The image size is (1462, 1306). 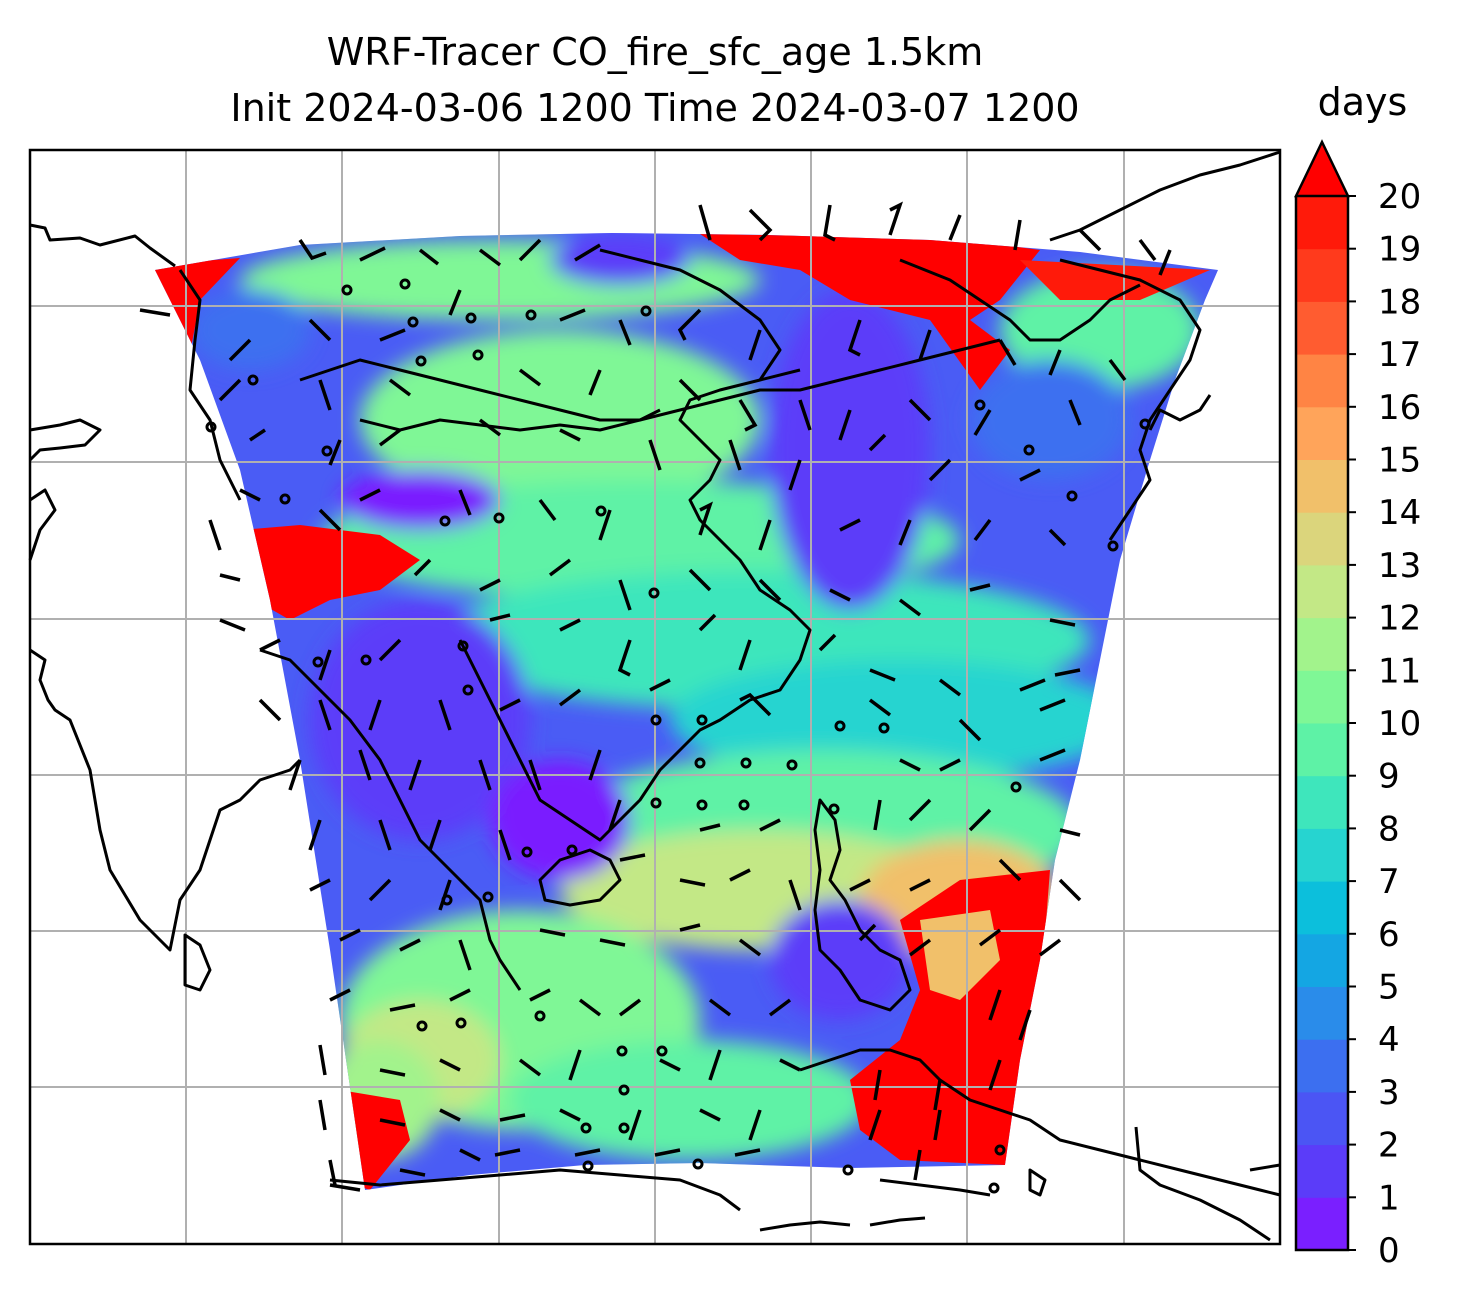 What do you see at coordinates (1389, 882) in the screenshot?
I see `colorbar-tick-label: 7` at bounding box center [1389, 882].